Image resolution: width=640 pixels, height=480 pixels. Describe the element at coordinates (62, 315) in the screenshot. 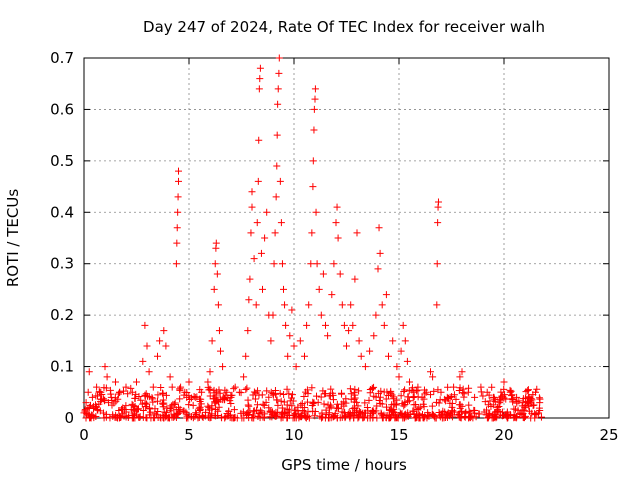

I see `y-tick-label: 0.2` at that location.